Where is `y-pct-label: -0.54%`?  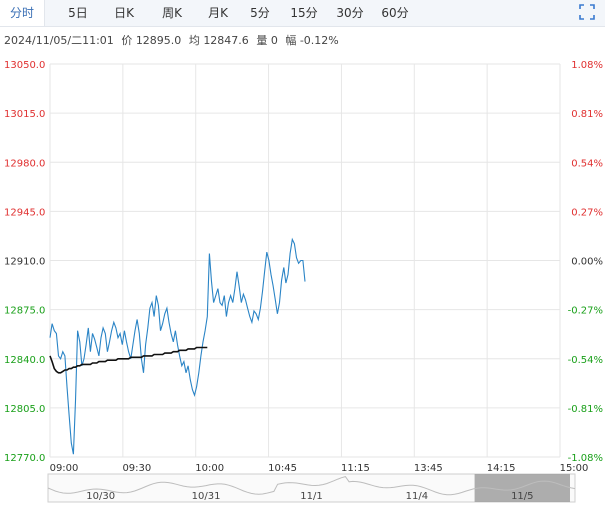
y-pct-label: -0.54% is located at coordinates (585, 360).